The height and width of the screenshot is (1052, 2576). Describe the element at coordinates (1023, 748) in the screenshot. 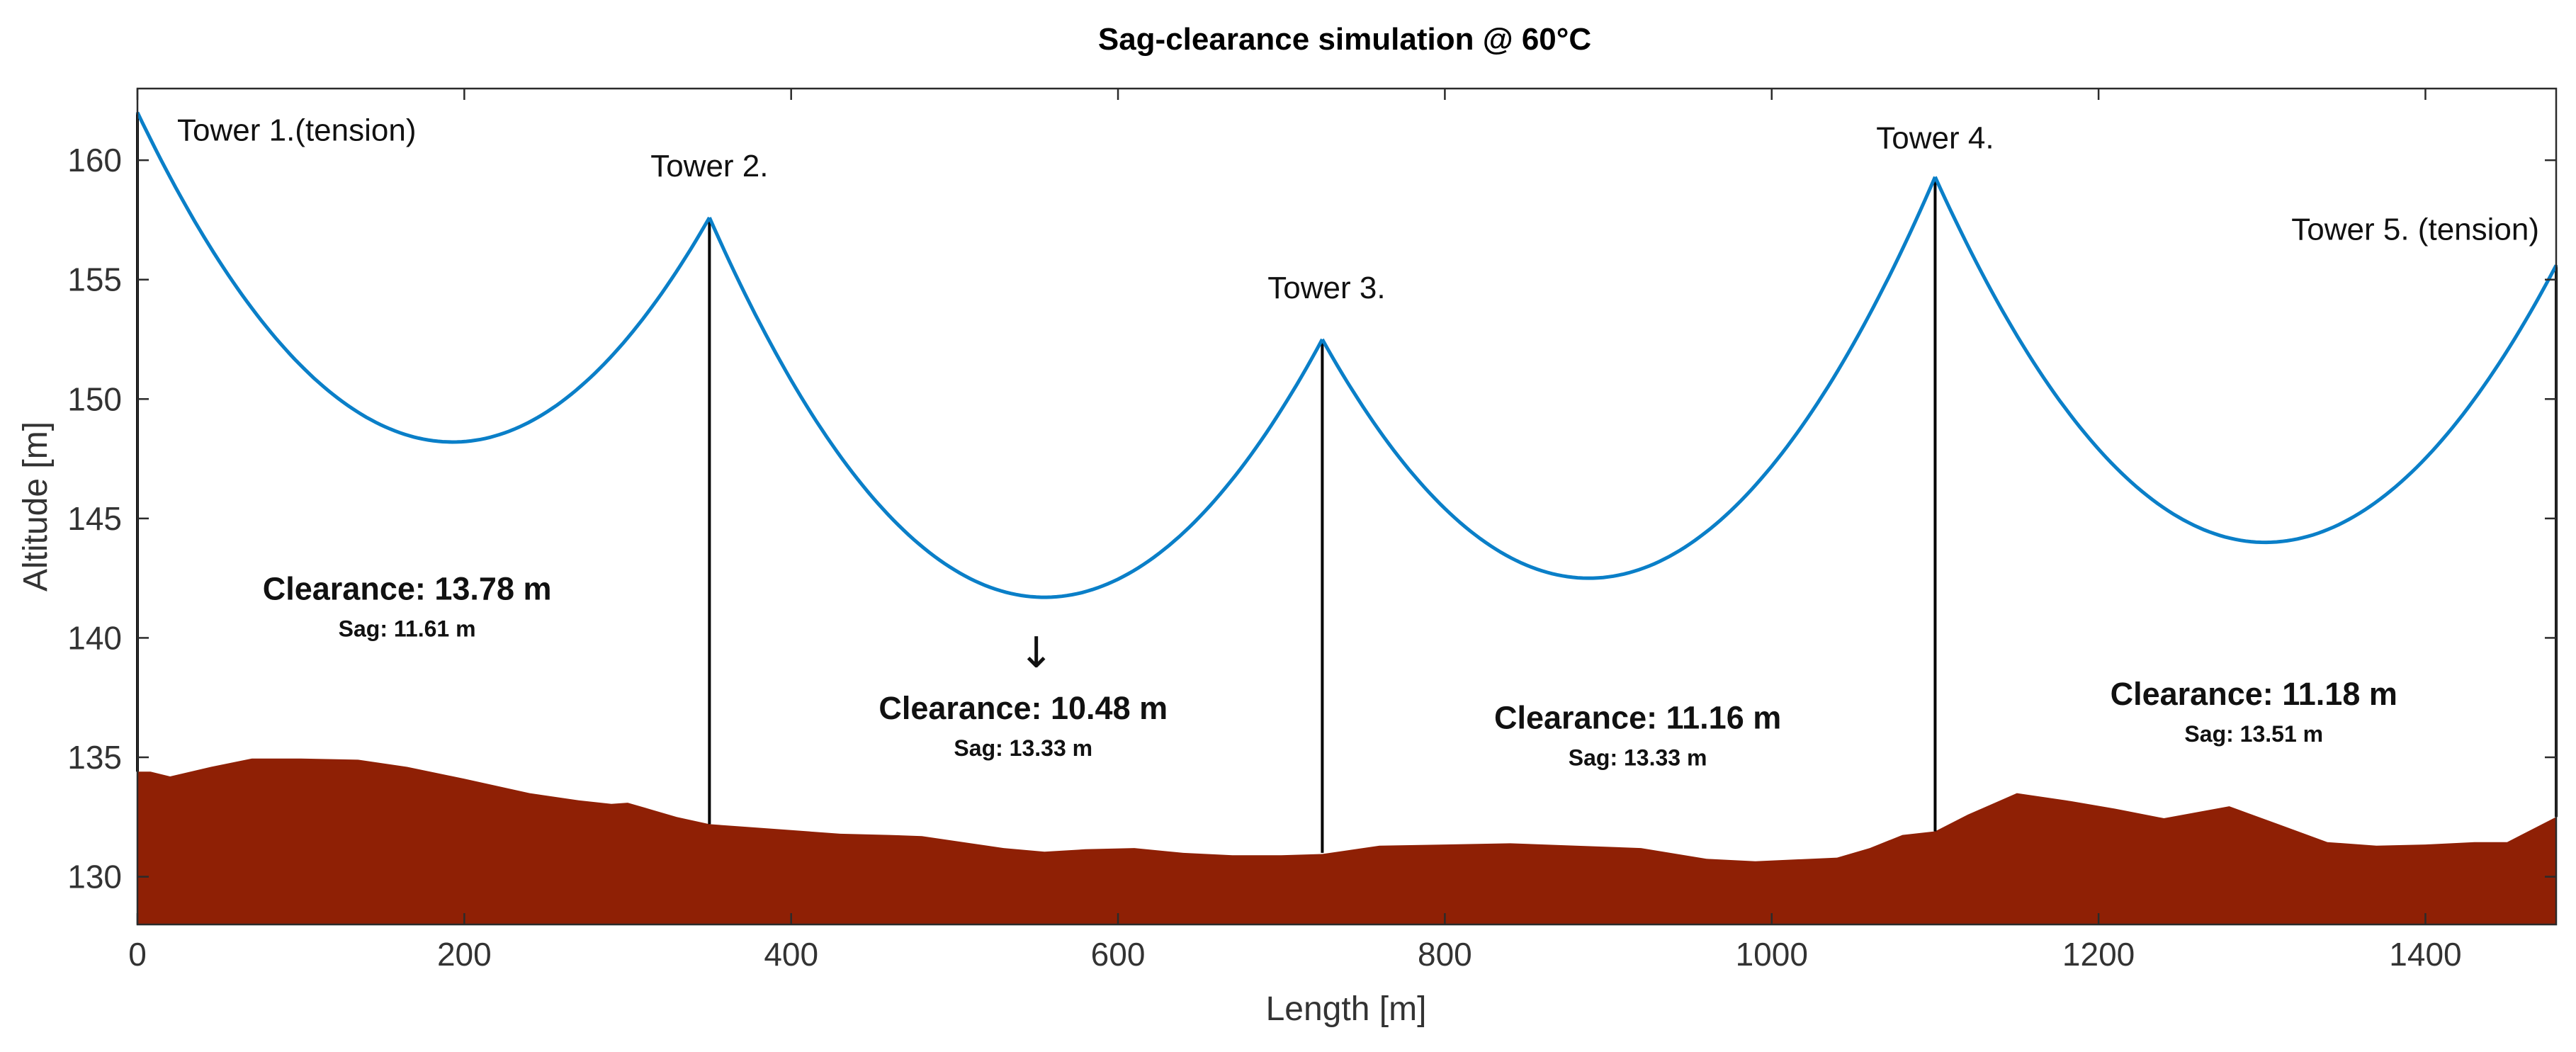

I see `sag-label-2: Sag: 13.33 m` at that location.